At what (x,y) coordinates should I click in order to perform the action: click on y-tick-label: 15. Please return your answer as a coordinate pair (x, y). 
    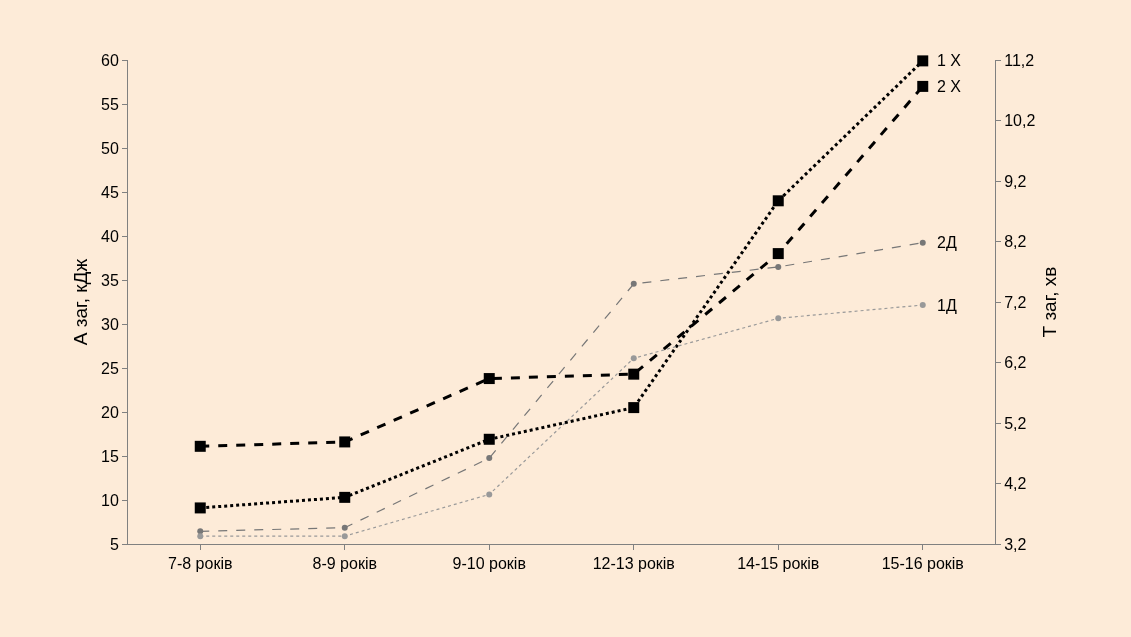
    Looking at the image, I should click on (110, 456).